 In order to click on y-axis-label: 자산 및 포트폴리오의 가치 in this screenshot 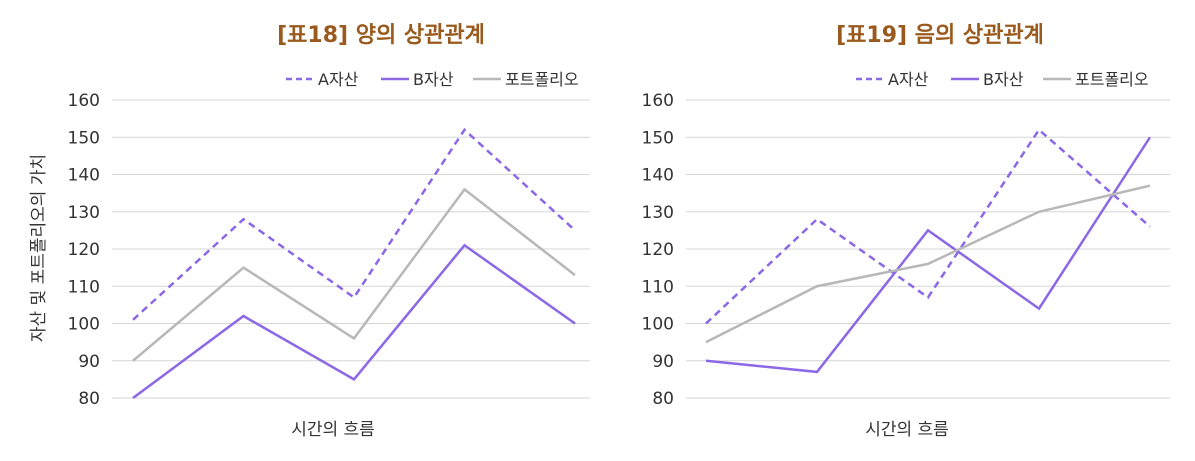, I will do `click(39, 248)`.